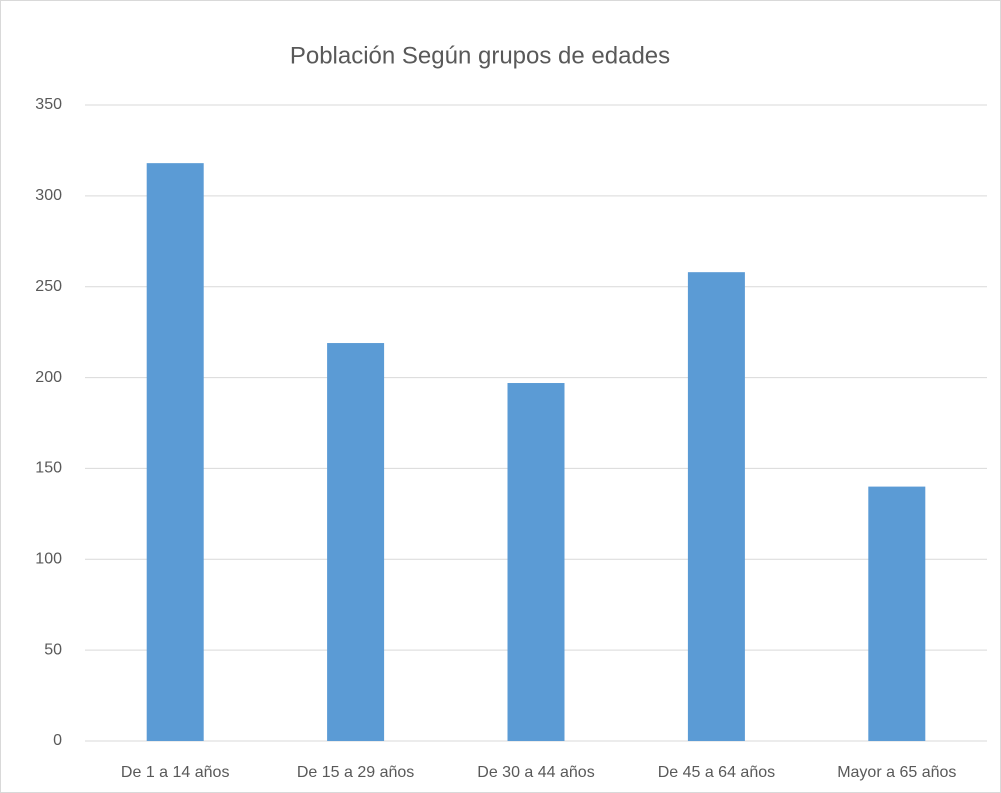 This screenshot has height=793, width=1001. I want to click on x-tick-label: De 45 a 64 años, so click(716, 772).